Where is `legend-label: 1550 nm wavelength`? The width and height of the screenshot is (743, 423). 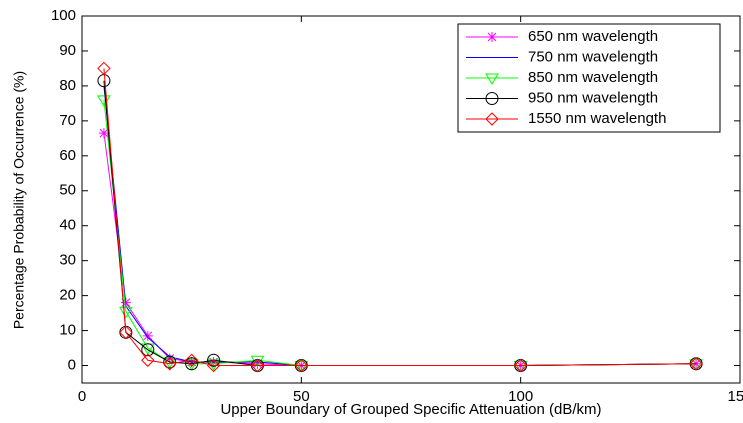 legend-label: 1550 nm wavelength is located at coordinates (597, 118).